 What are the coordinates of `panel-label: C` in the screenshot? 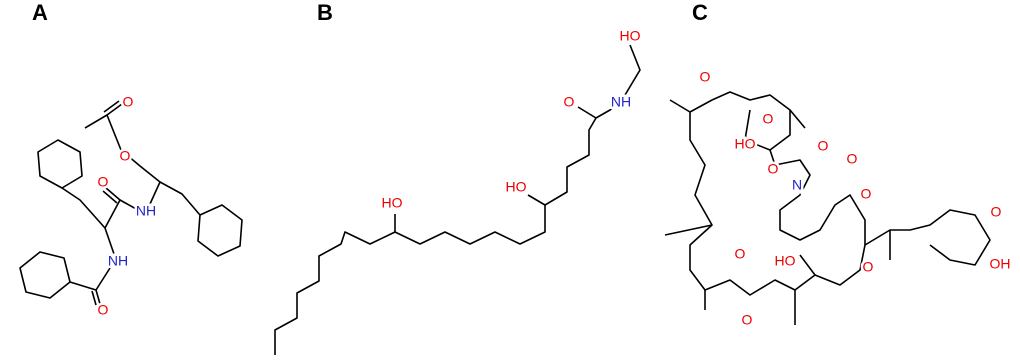 It's located at (700, 12).